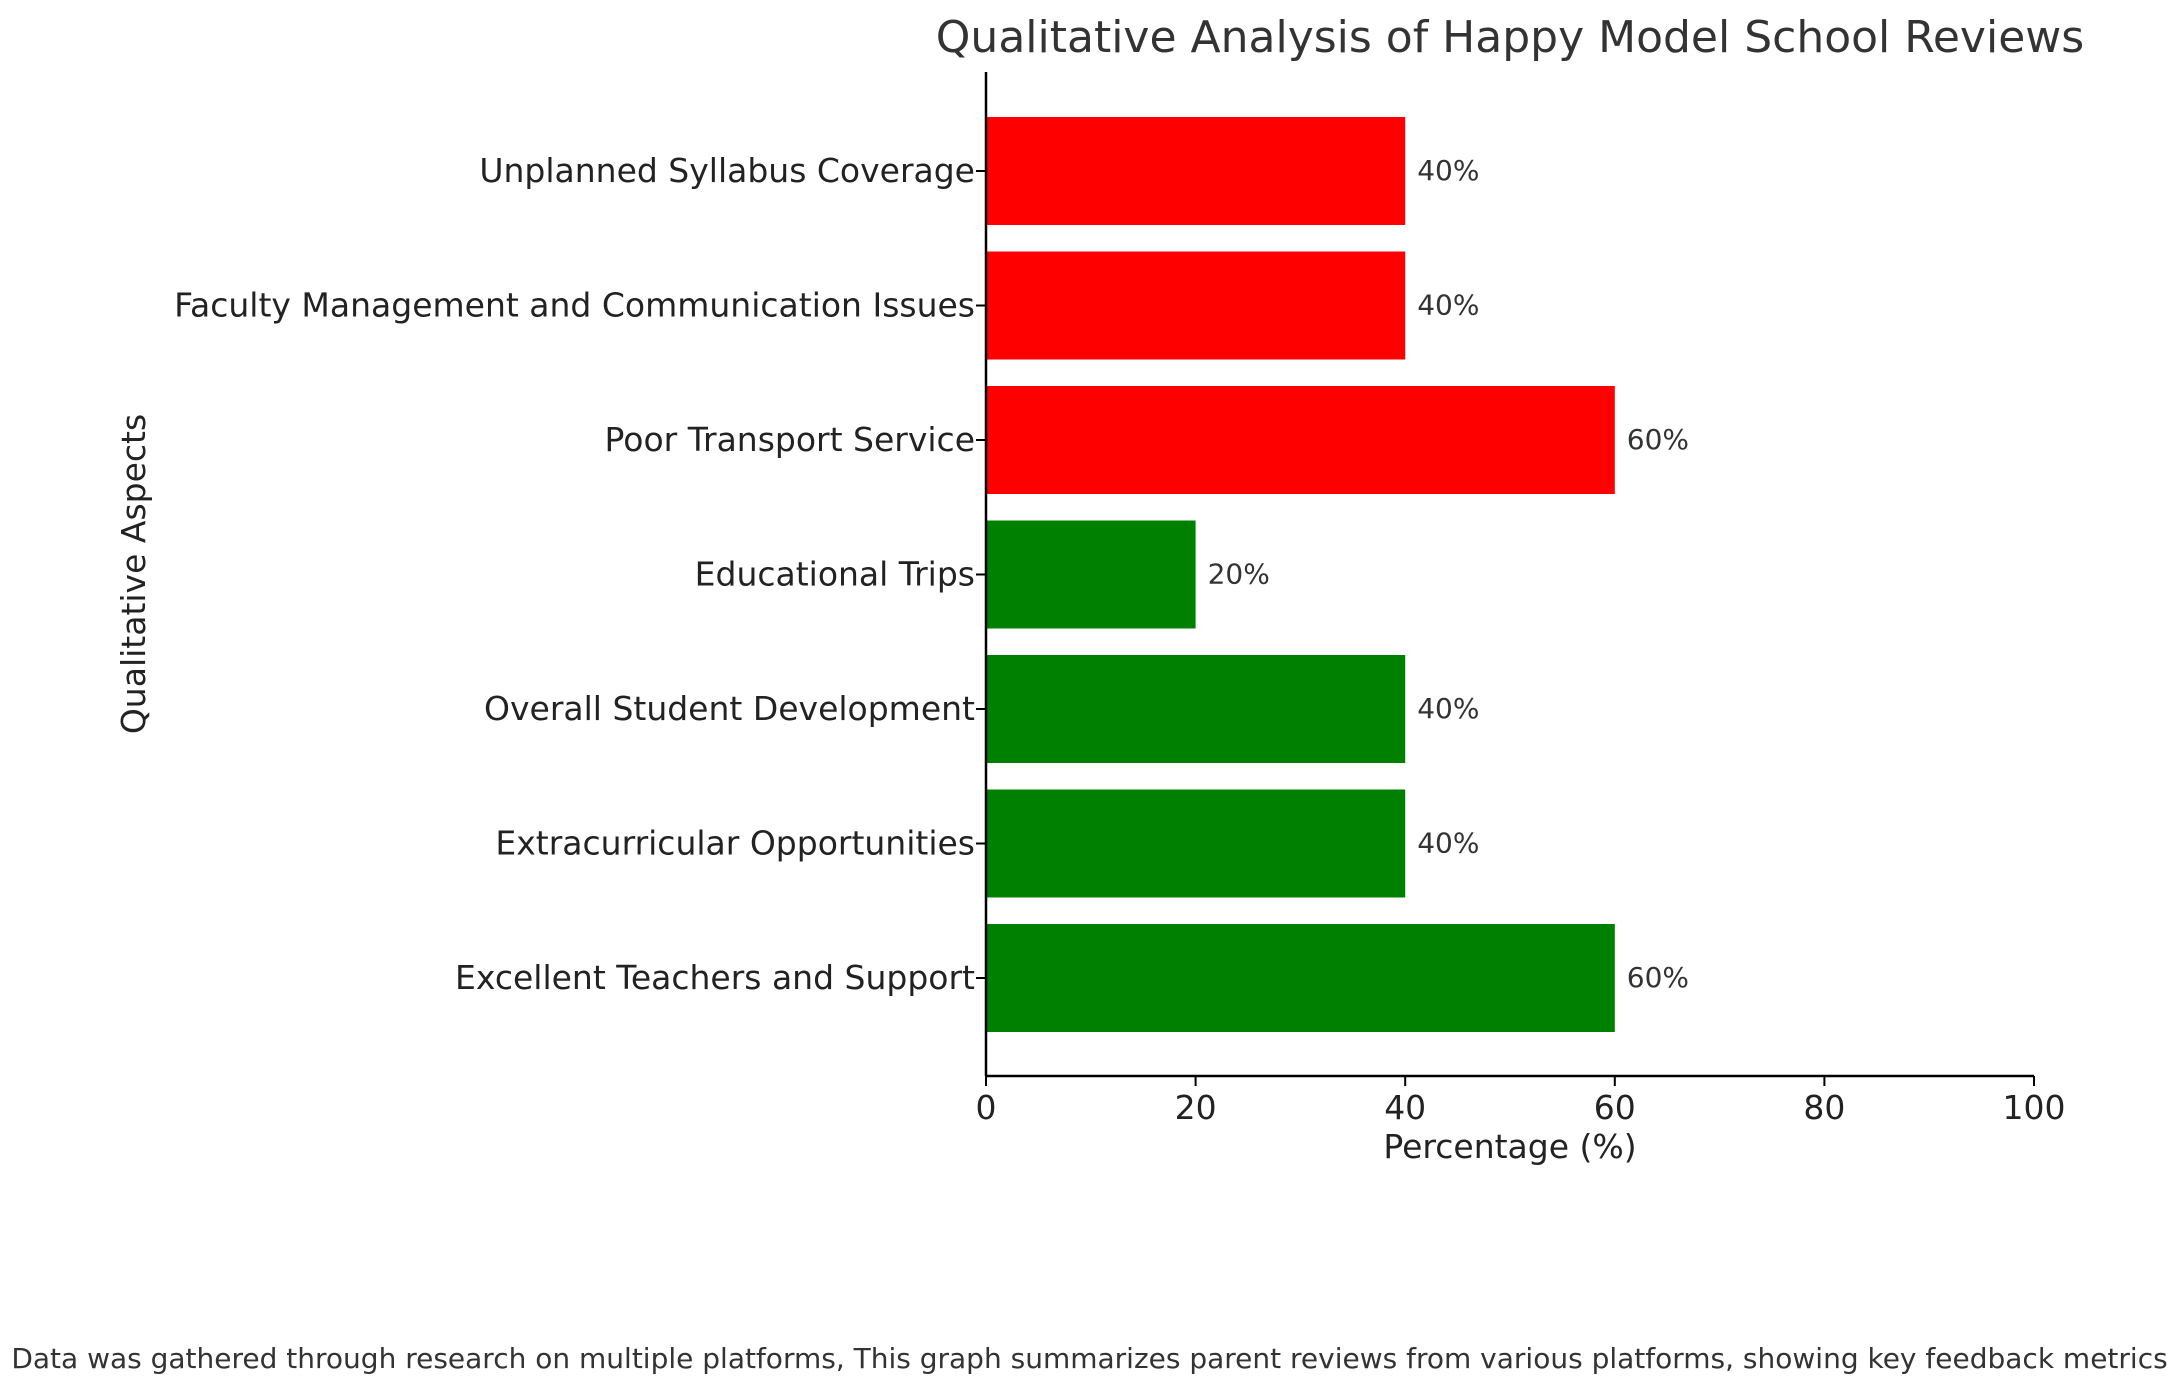 The width and height of the screenshot is (2179, 1396). I want to click on category-label: Poor Transport Service, so click(790, 439).